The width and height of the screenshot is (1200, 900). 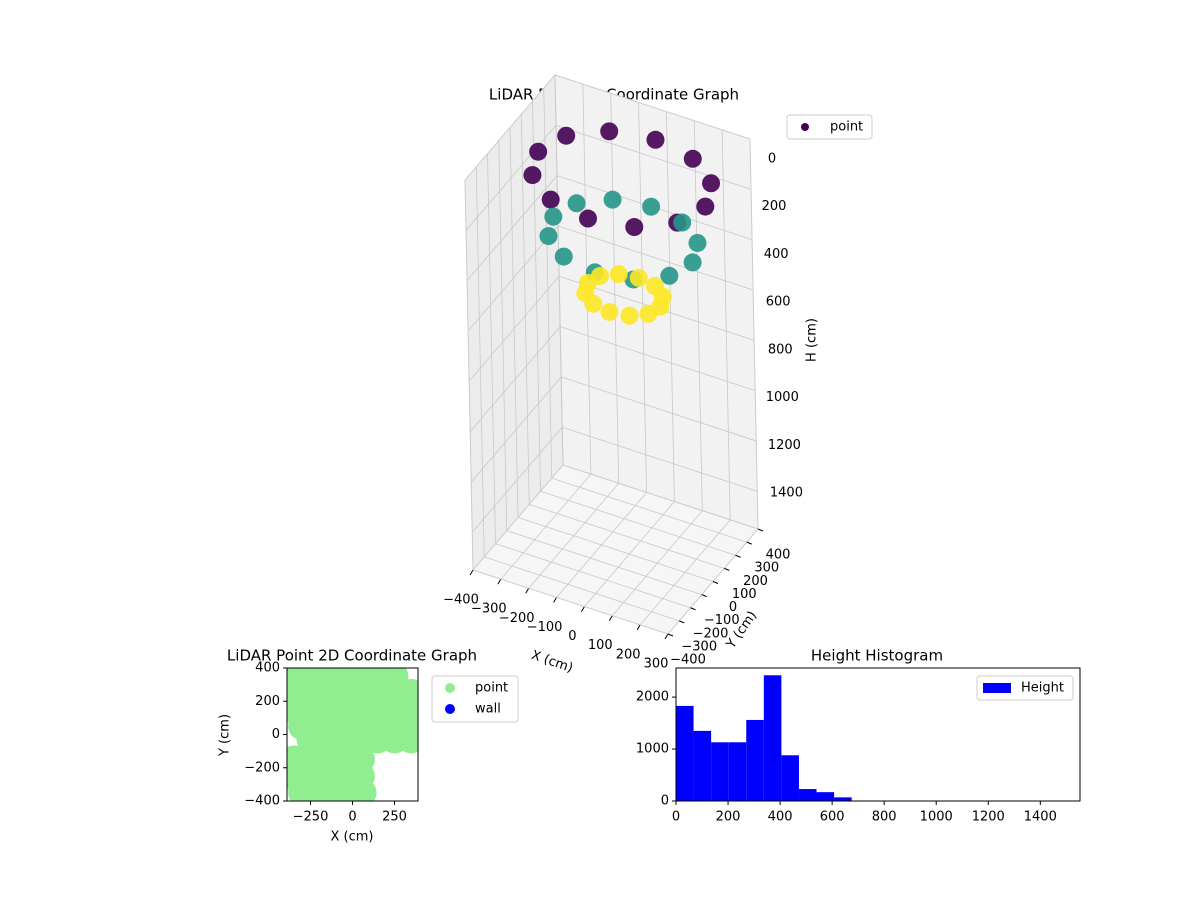 What do you see at coordinates (812, 340) in the screenshot?
I see `z-axis-label: H (cm)` at bounding box center [812, 340].